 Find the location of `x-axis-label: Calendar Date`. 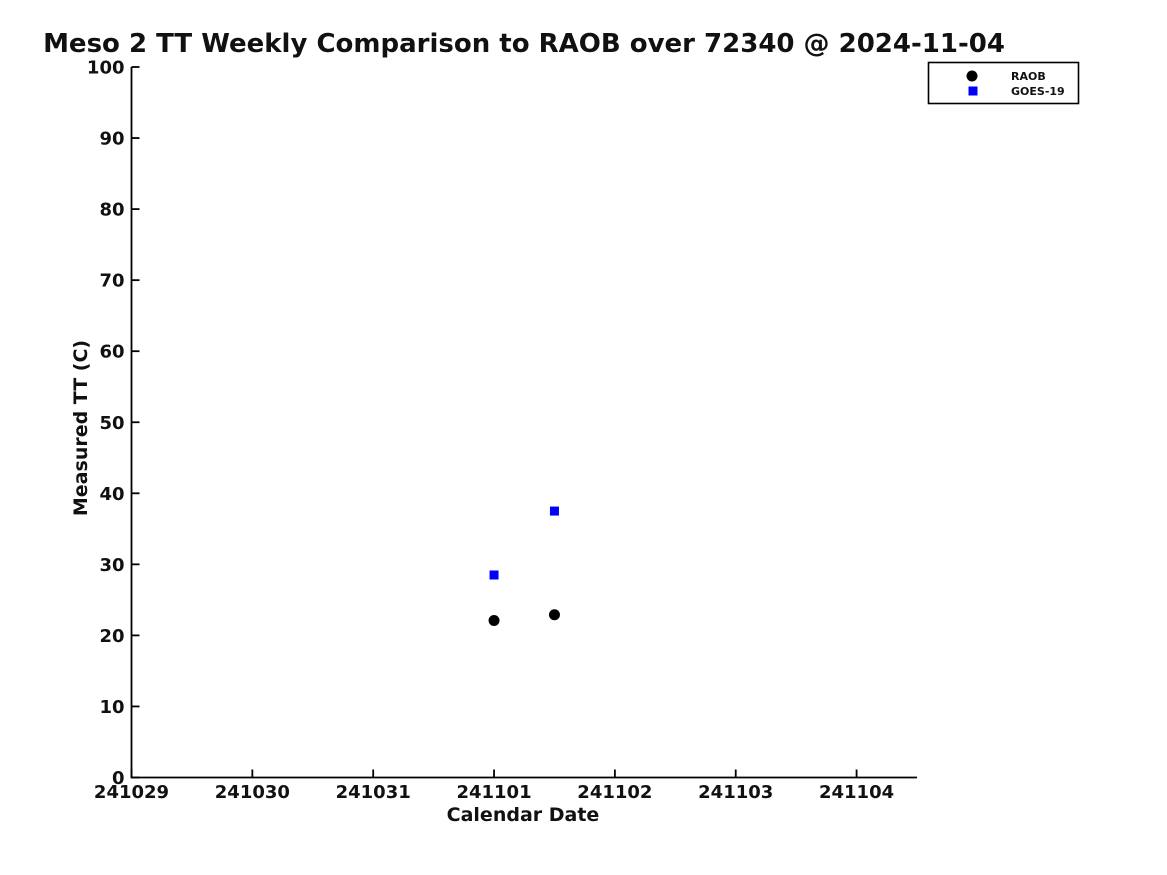

x-axis-label: Calendar Date is located at coordinates (523, 815).